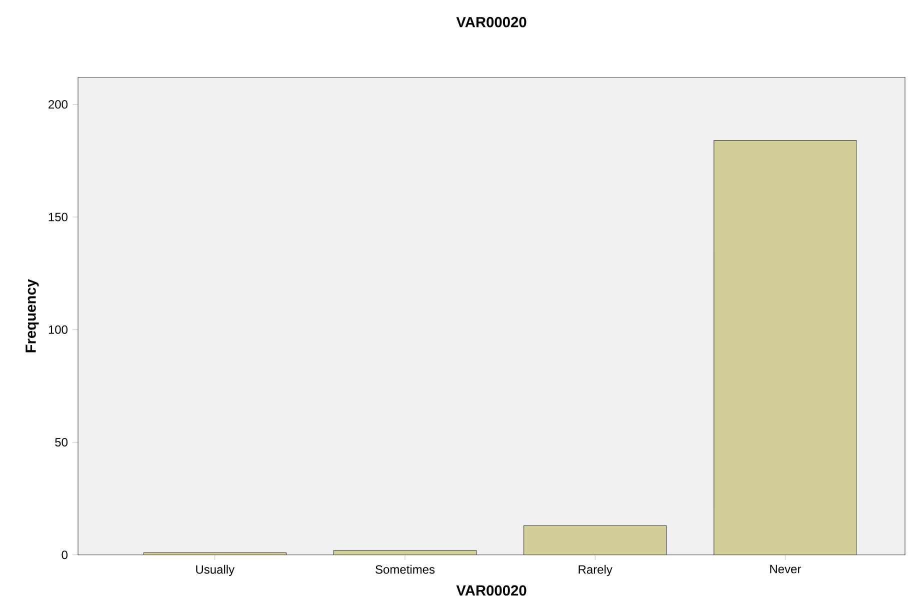  I want to click on y-axis-title: Frequency, so click(32, 315).